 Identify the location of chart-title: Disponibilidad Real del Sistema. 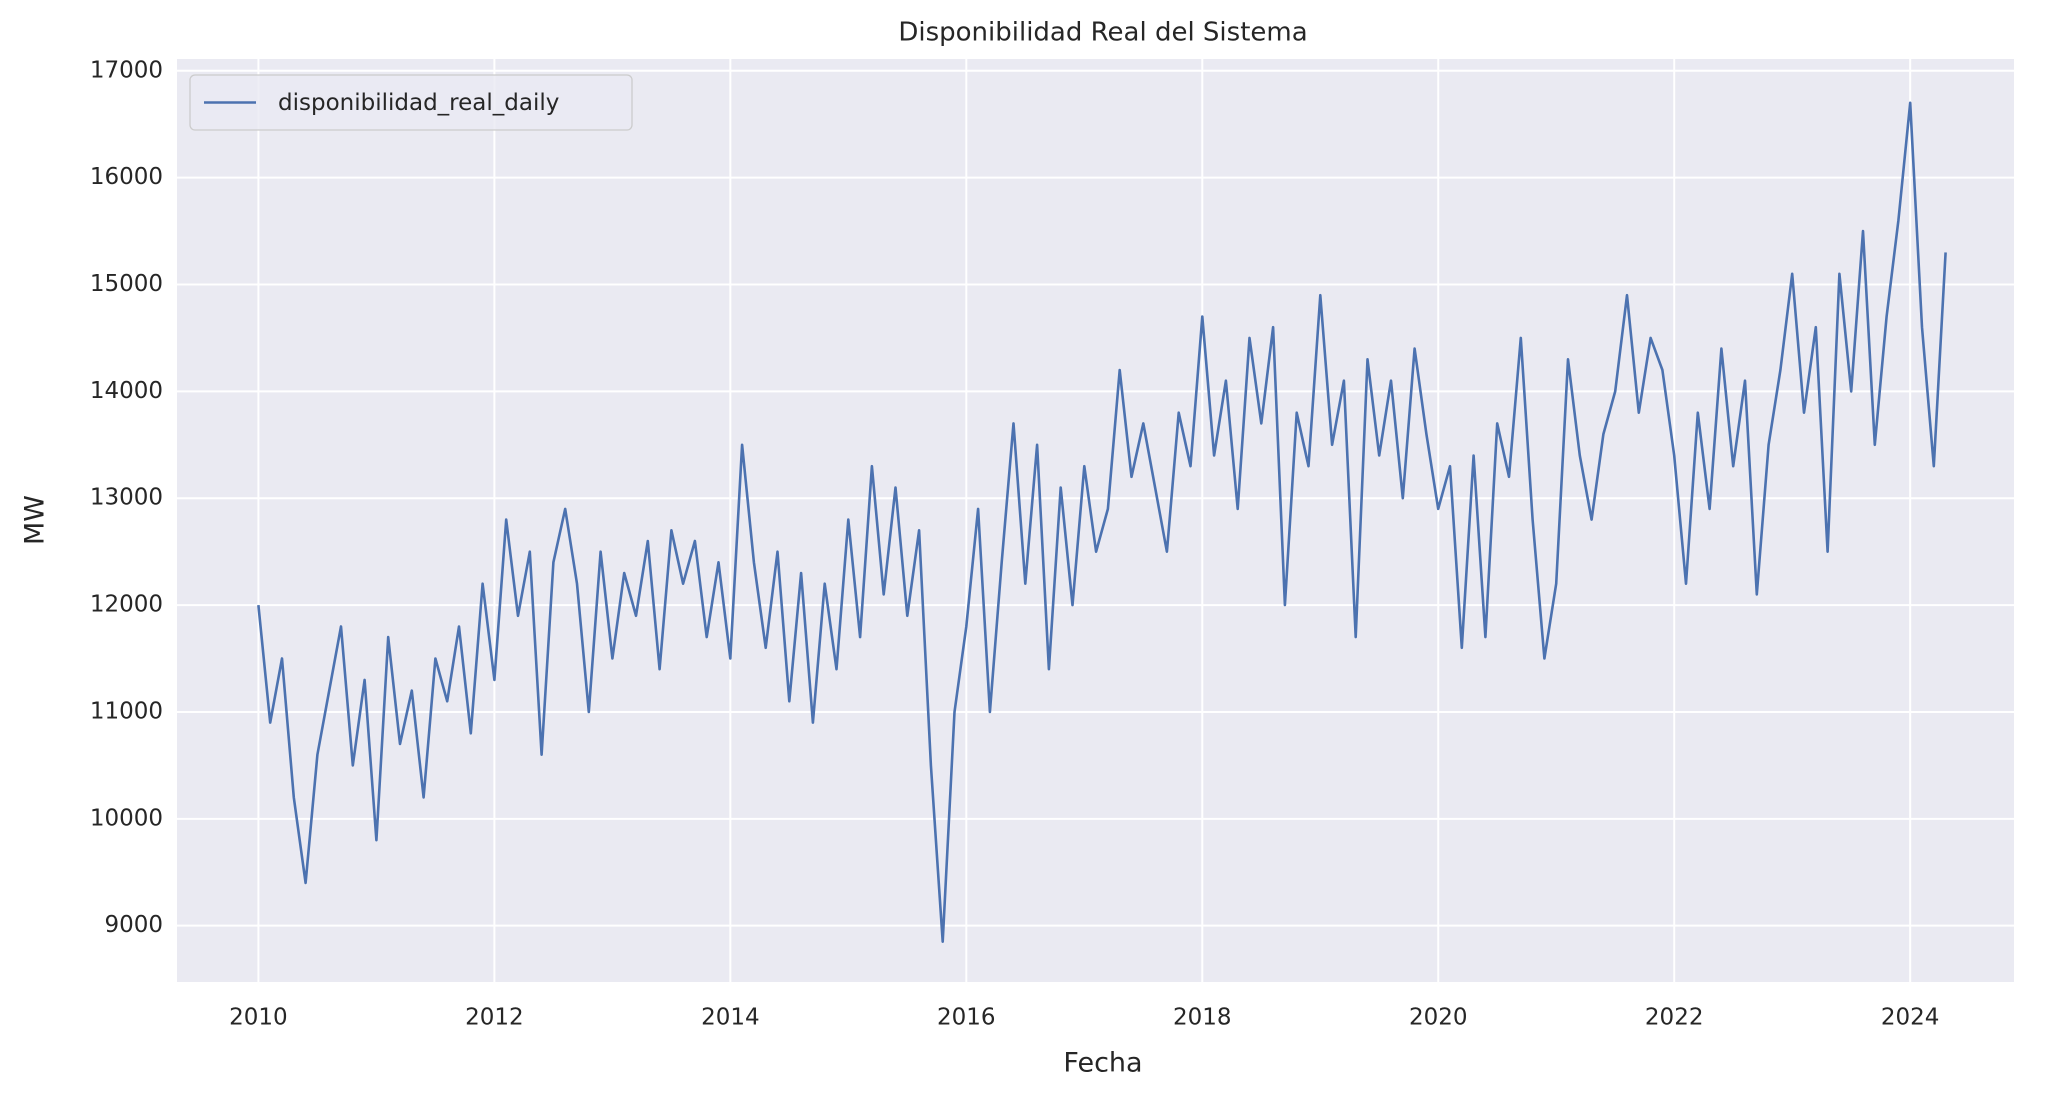
(1102, 33).